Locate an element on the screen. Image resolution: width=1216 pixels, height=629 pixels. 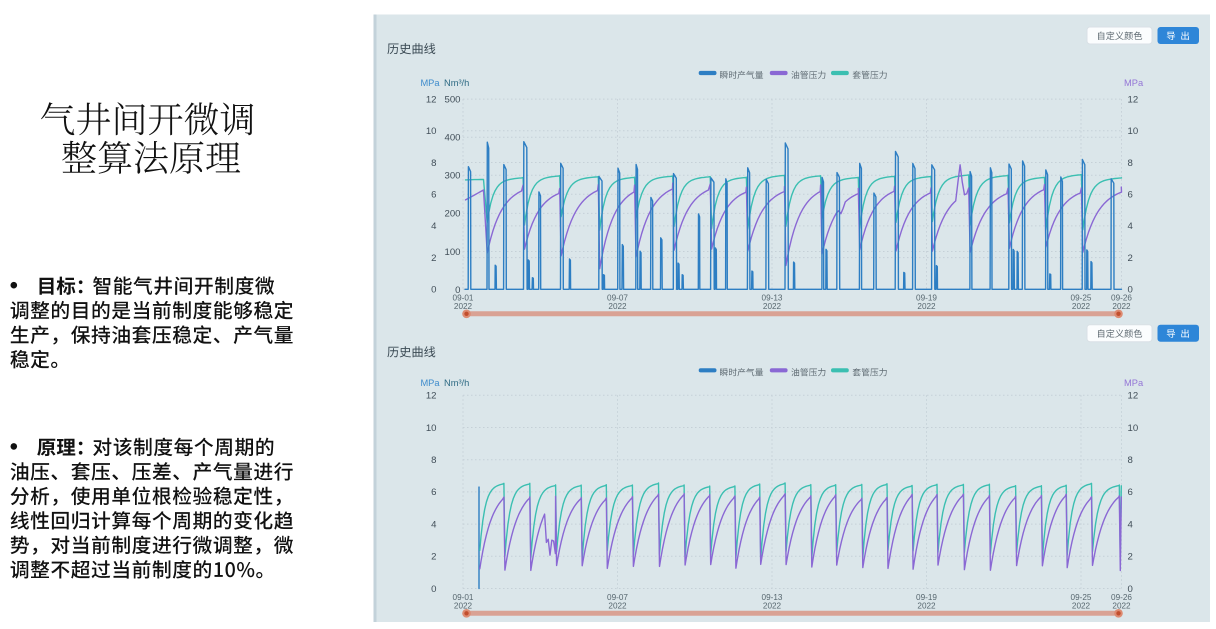
svg-text: 300 is located at coordinates (452, 176).